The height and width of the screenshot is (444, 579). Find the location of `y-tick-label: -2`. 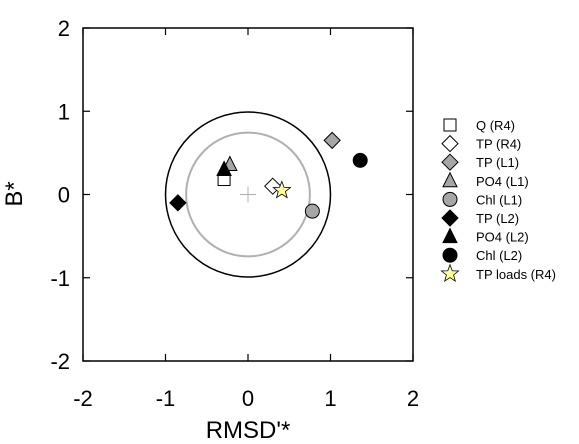

y-tick-label: -2 is located at coordinates (60, 361).